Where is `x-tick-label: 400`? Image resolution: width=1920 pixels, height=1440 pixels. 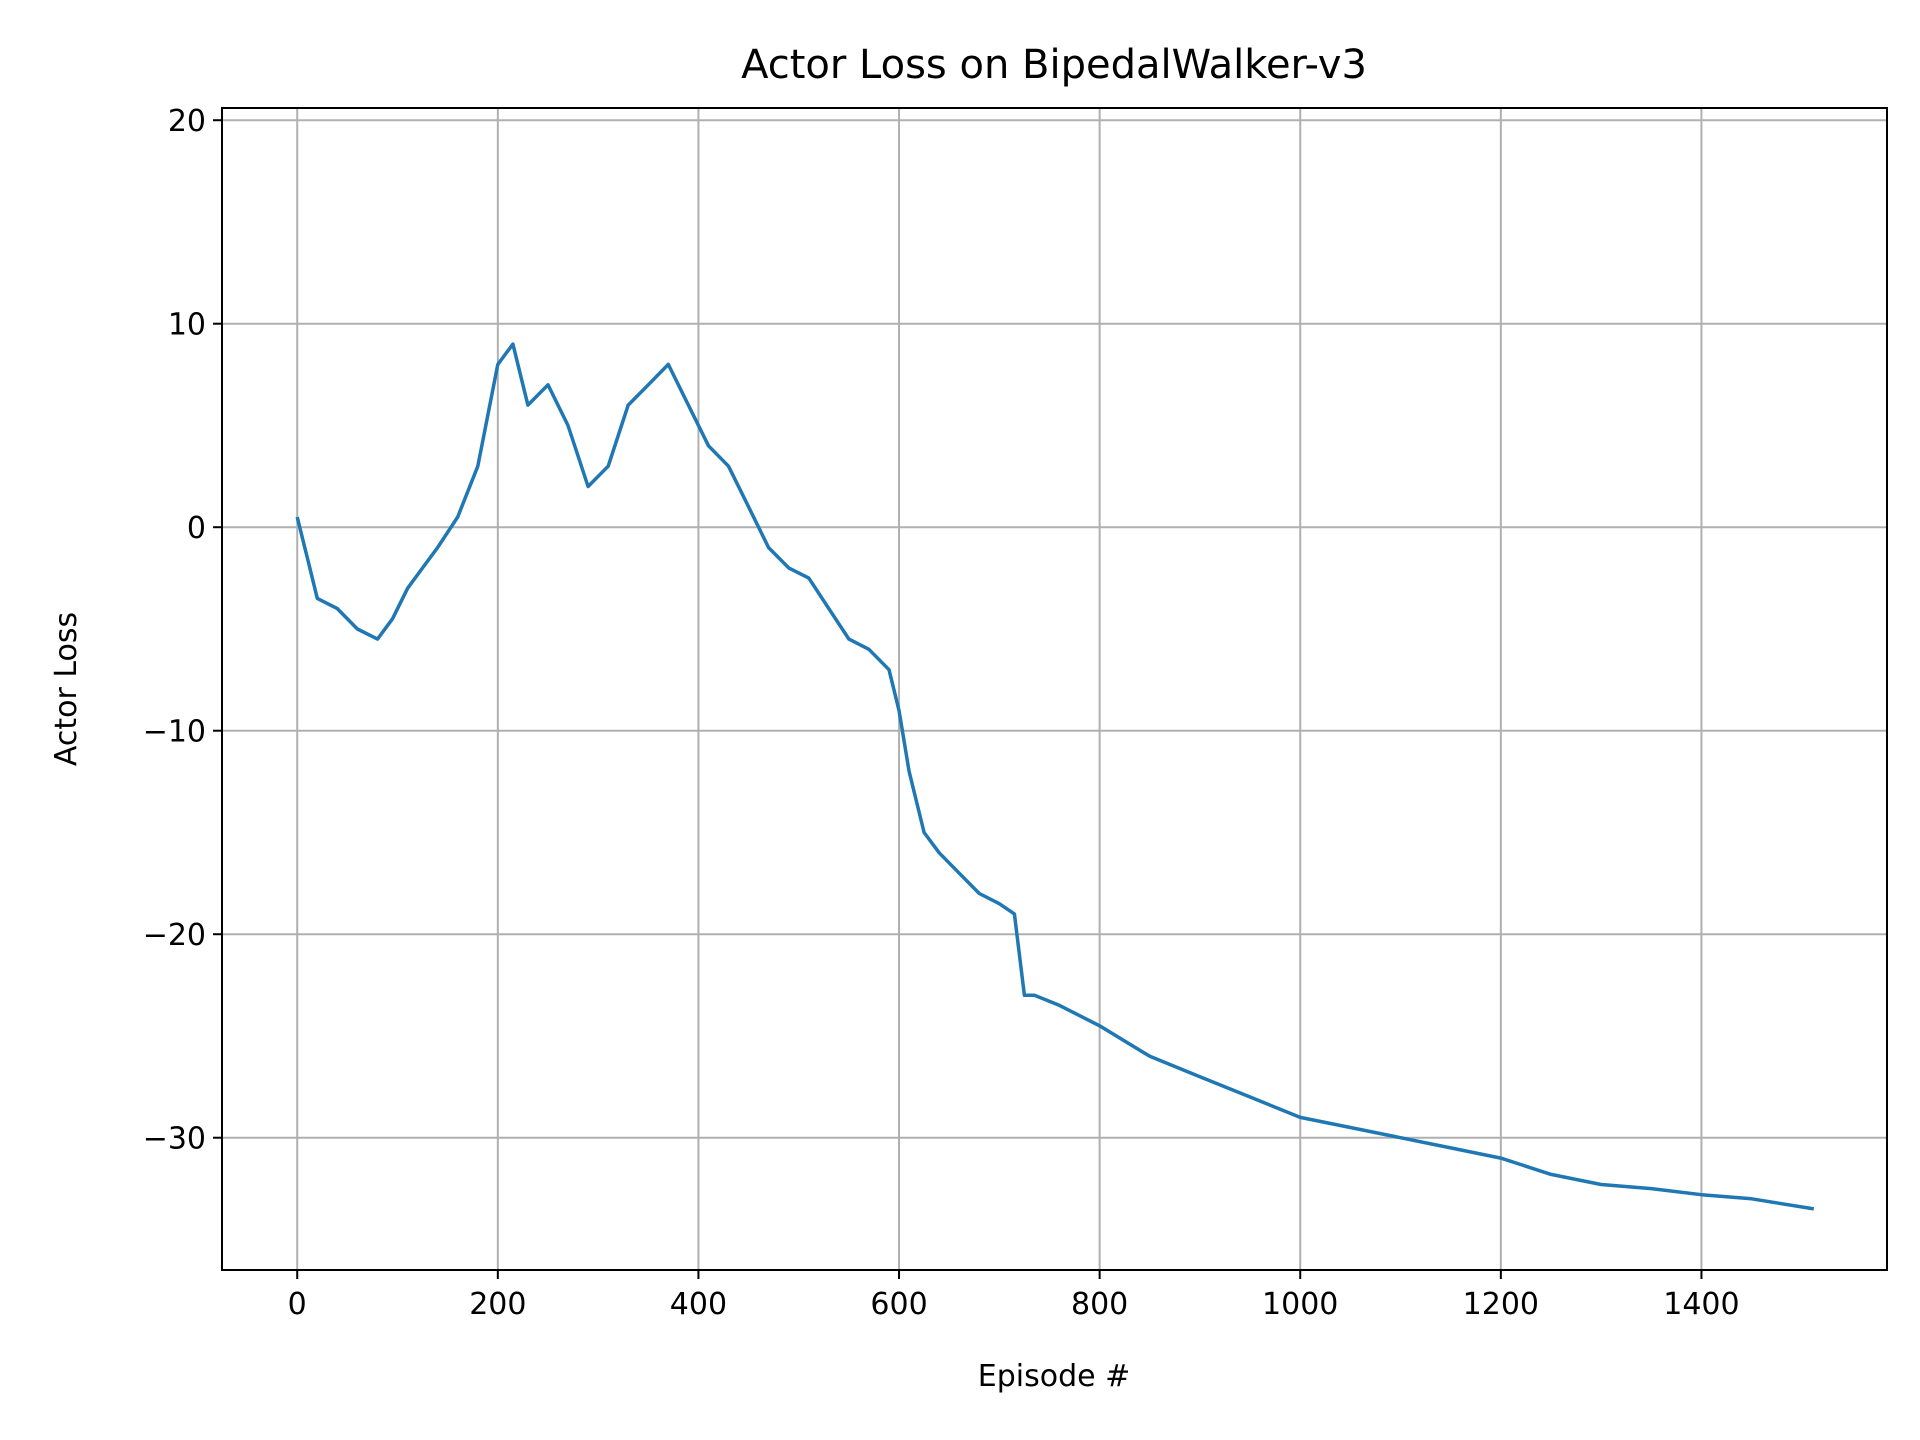 x-tick-label: 400 is located at coordinates (698, 1304).